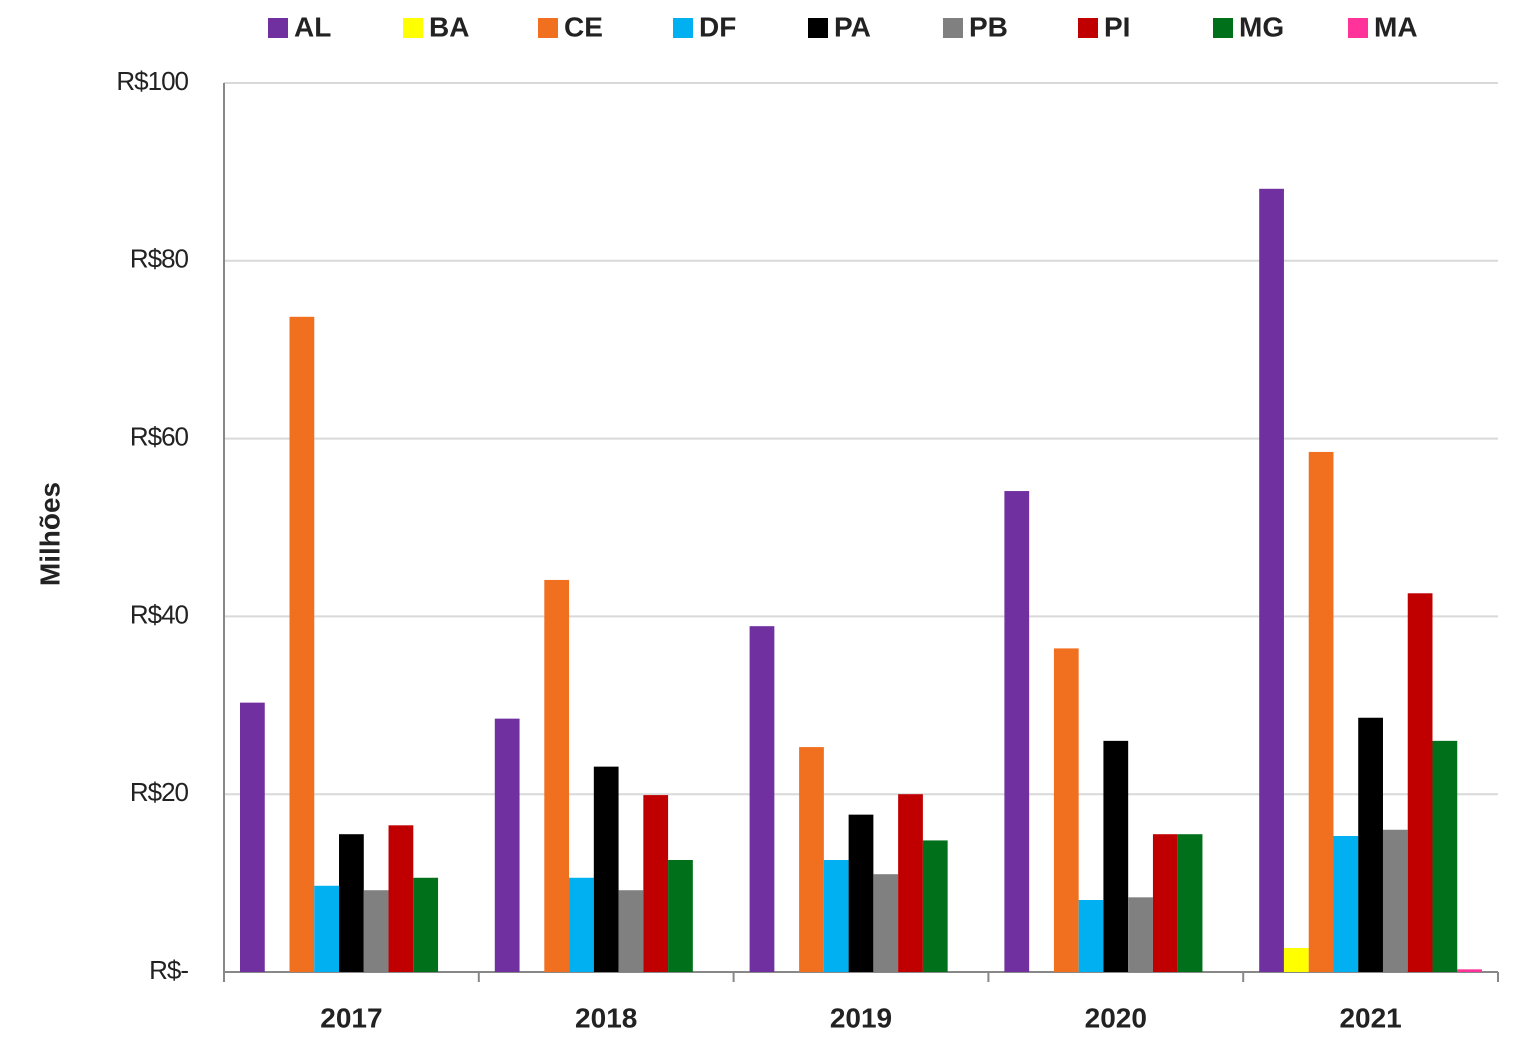 This screenshot has height=1037, width=1517. I want to click on y-tick-label: R$40, so click(159, 614).